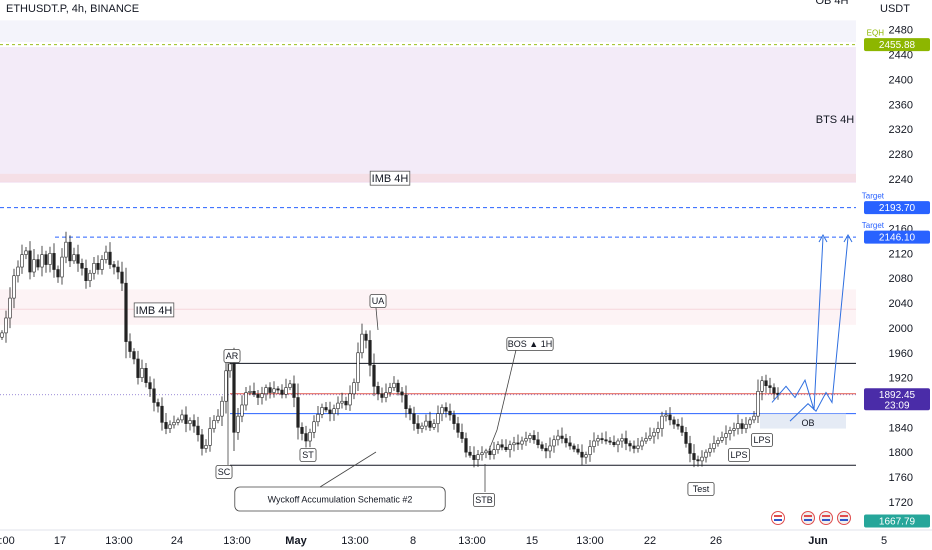 The image size is (932, 550). I want to click on event-icon-stripe, so click(844, 516).